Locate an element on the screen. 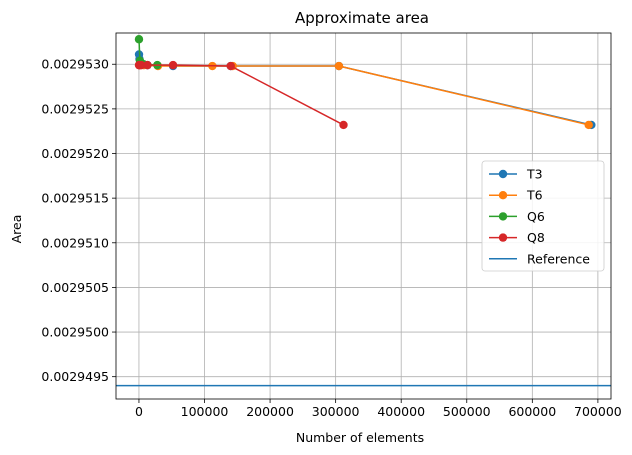  series-t6 is located at coordinates (363, 95).